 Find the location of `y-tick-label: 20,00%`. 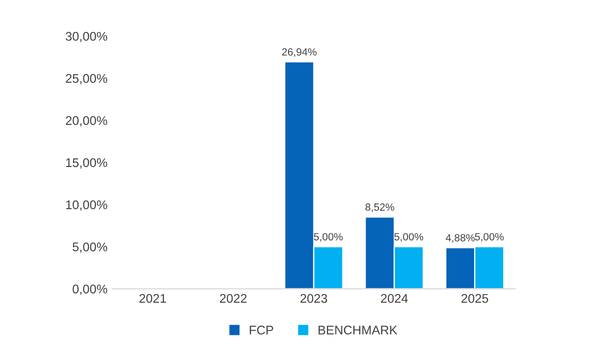

y-tick-label: 20,00% is located at coordinates (87, 121).